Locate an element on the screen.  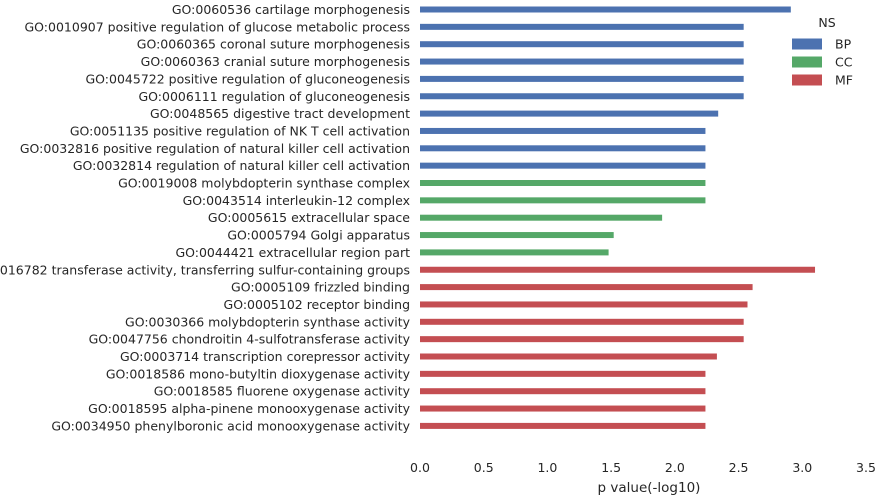
legend-swatch-cc is located at coordinates (807, 62).